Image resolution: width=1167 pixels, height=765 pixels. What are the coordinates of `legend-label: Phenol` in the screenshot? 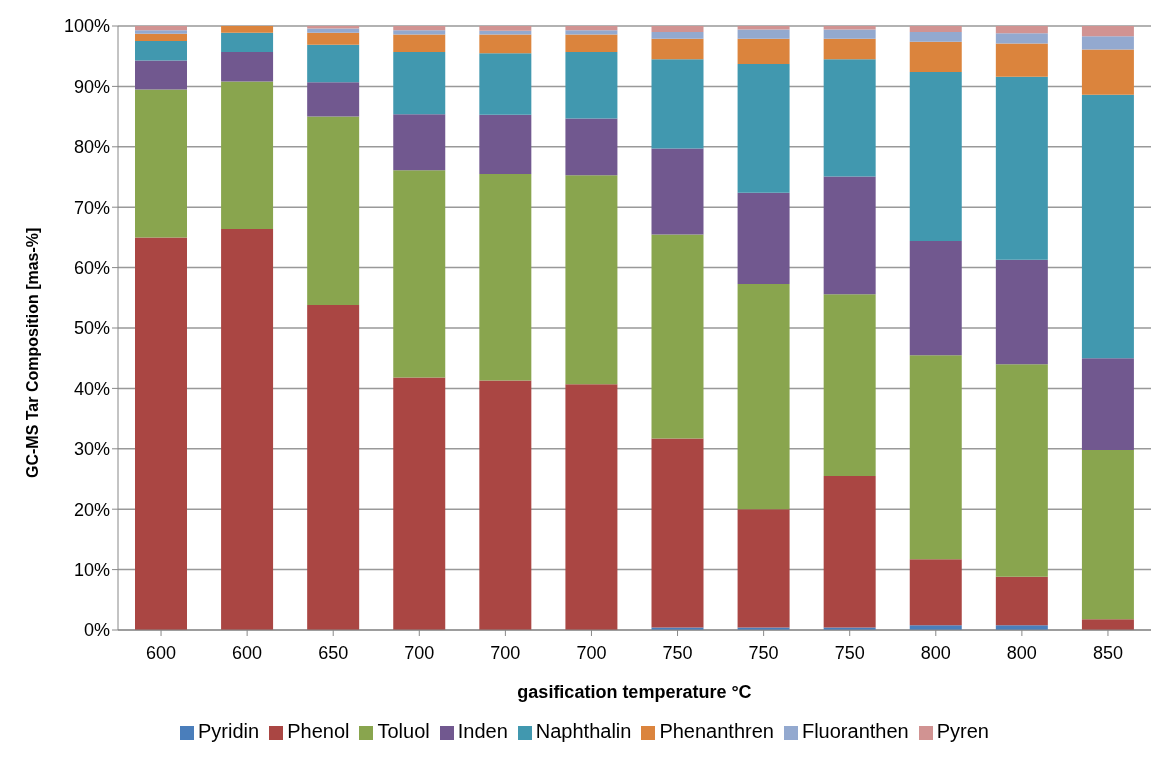 It's located at (318, 731).